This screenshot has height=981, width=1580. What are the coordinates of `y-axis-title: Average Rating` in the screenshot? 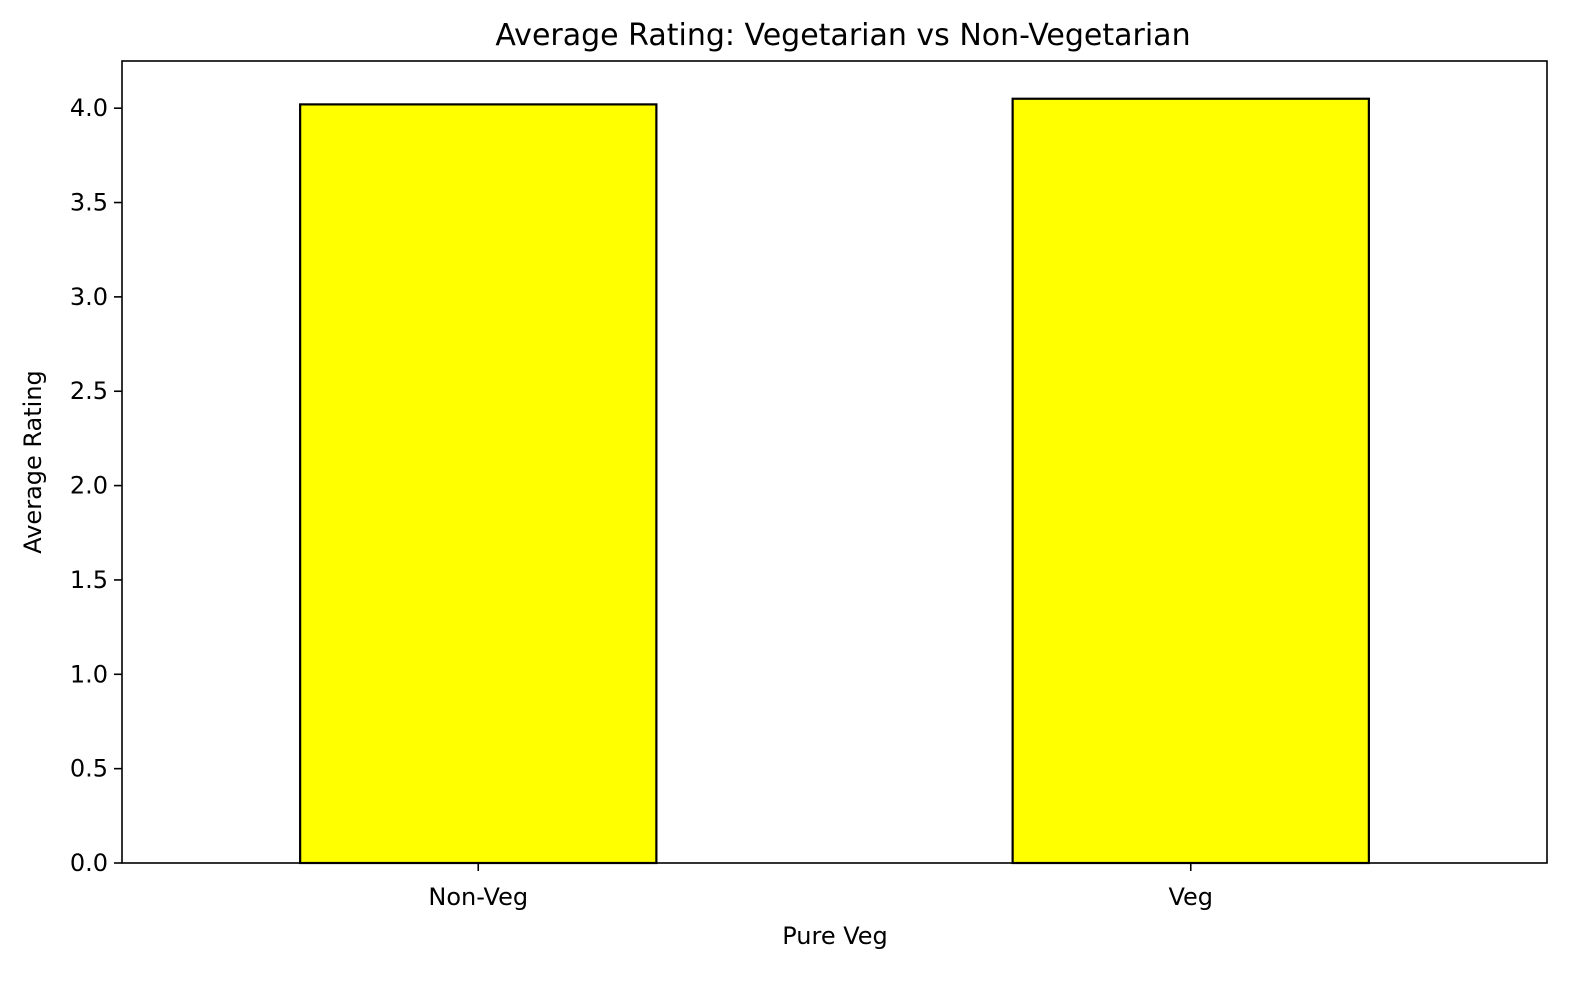 It's located at (33, 462).